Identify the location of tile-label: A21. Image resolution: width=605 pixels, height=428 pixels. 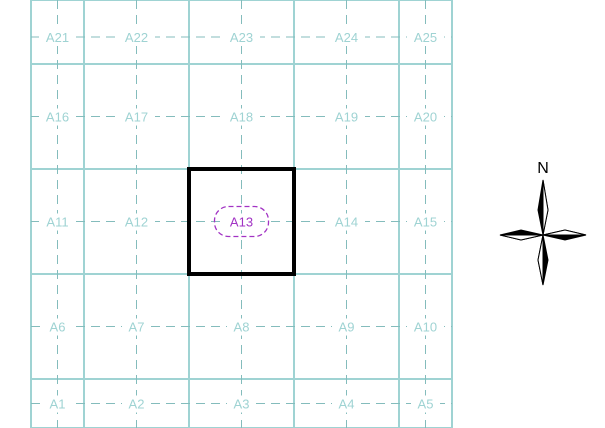
(57, 37).